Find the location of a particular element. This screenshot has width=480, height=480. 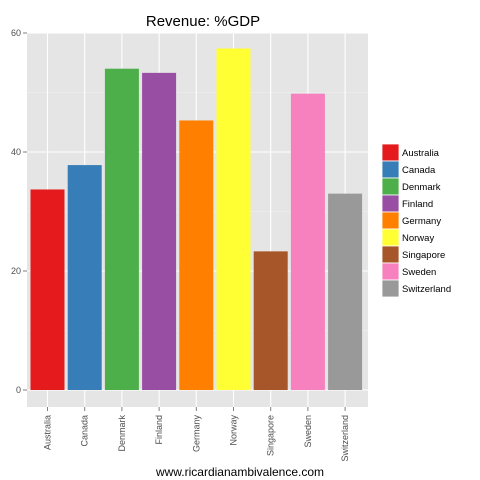

legend-key-canada is located at coordinates (390, 169).